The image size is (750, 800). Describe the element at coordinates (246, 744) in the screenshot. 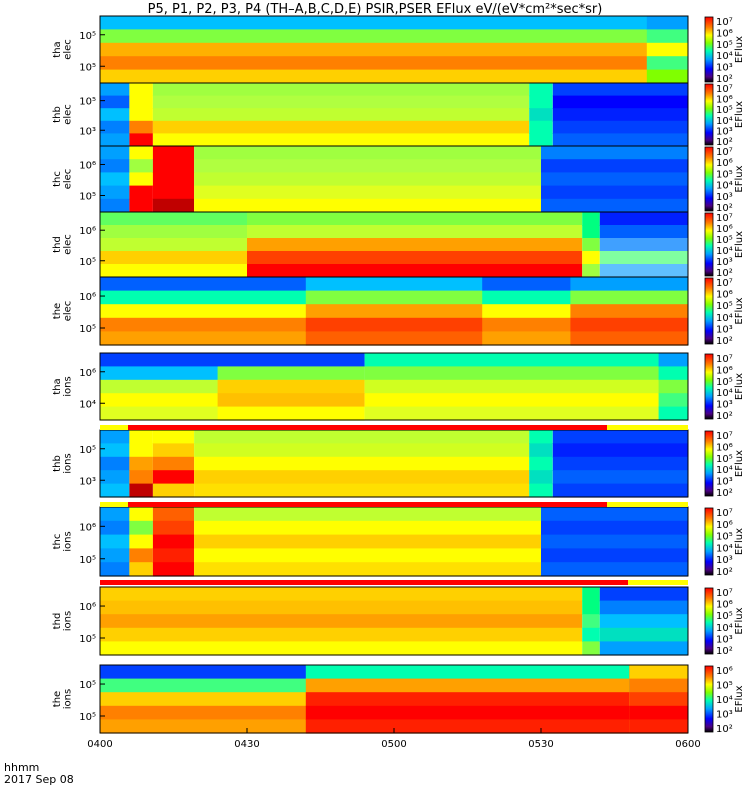

I see `x-tick-label: 0430` at that location.